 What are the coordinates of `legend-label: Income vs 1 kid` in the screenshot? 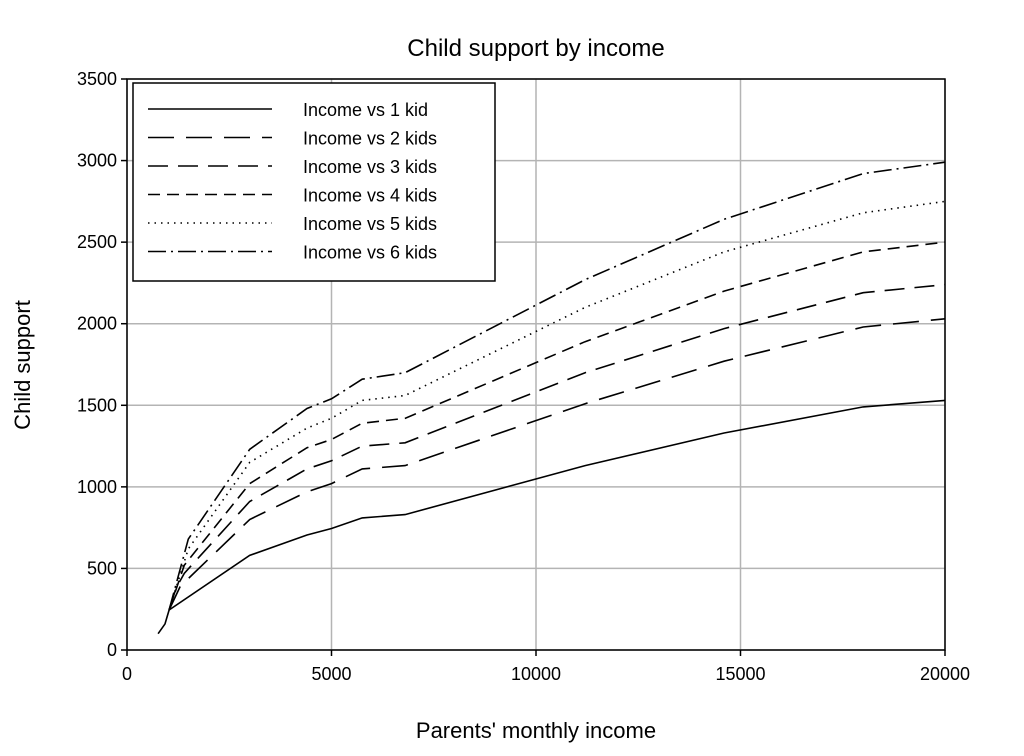 It's located at (365, 110).